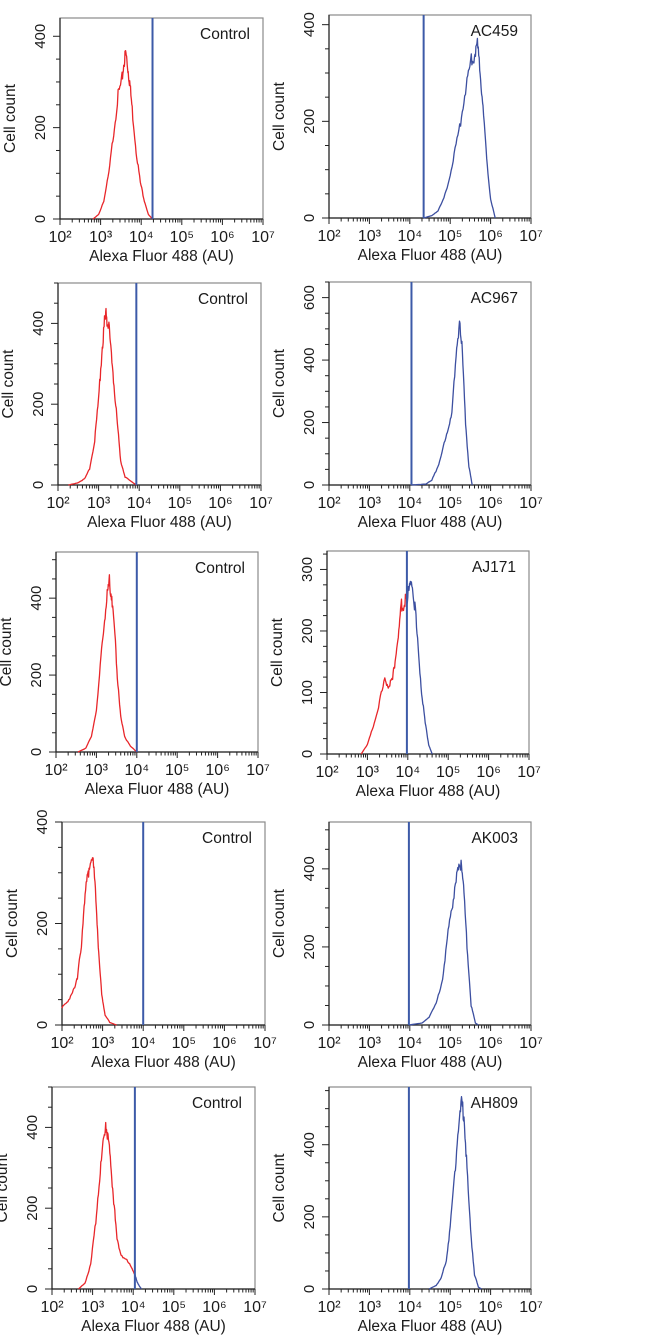 The width and height of the screenshot is (654, 1338). I want to click on sample-label: AJ171, so click(494, 567).